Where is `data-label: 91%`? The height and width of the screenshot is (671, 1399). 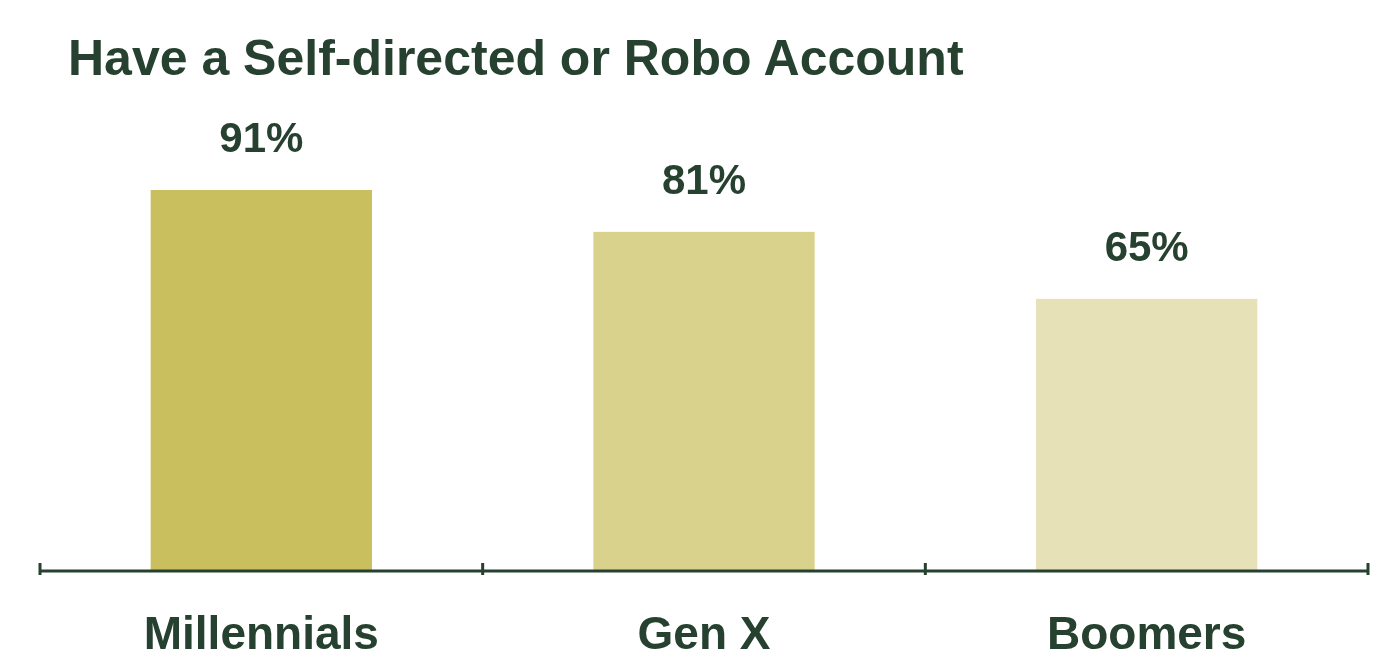 data-label: 91% is located at coordinates (261, 137).